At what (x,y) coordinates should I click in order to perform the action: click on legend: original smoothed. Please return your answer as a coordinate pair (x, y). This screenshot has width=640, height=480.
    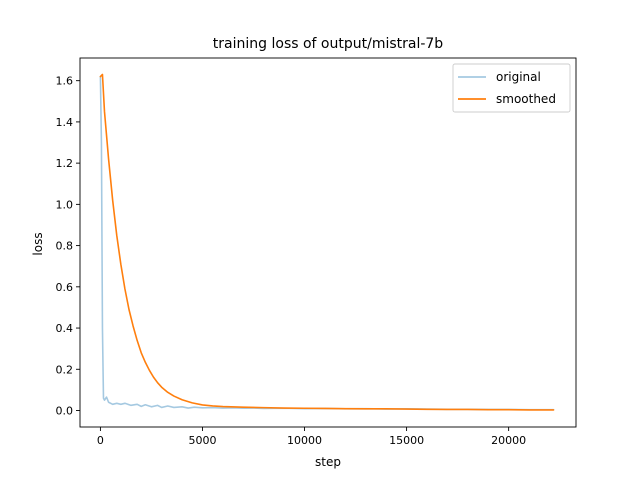
    Looking at the image, I should click on (511, 88).